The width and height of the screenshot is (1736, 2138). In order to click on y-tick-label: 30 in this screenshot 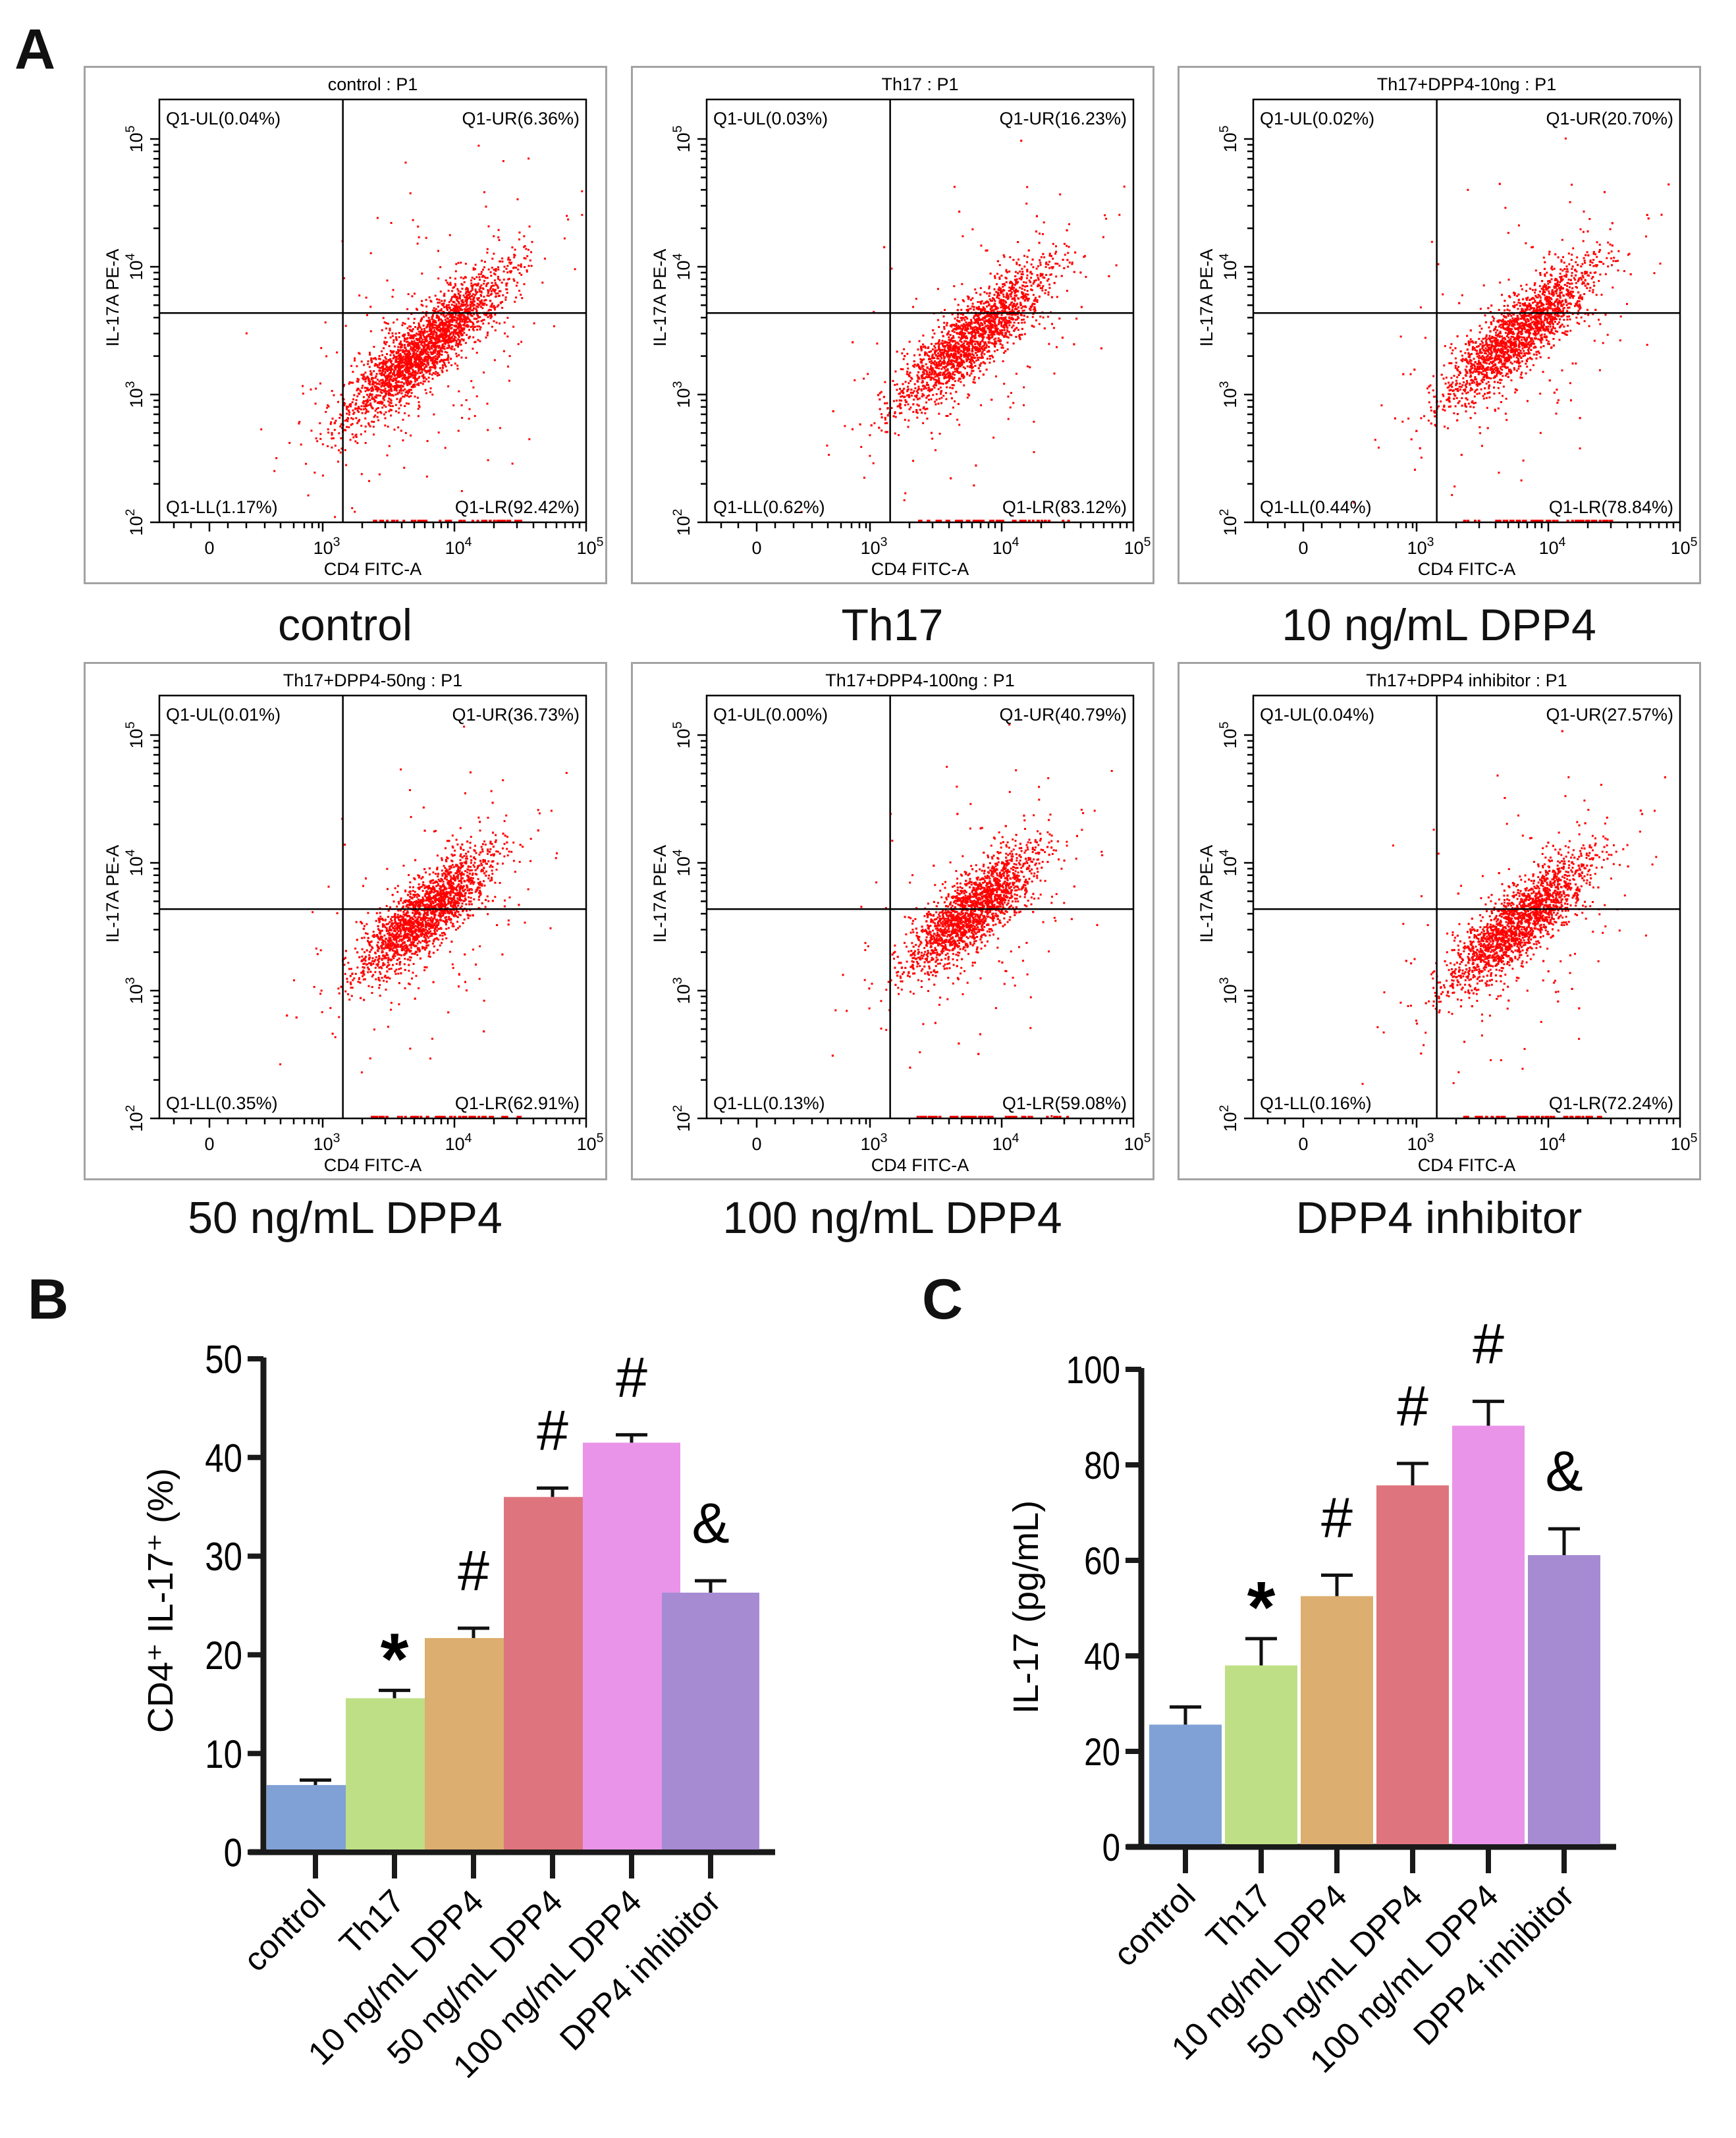, I will do `click(223, 1557)`.